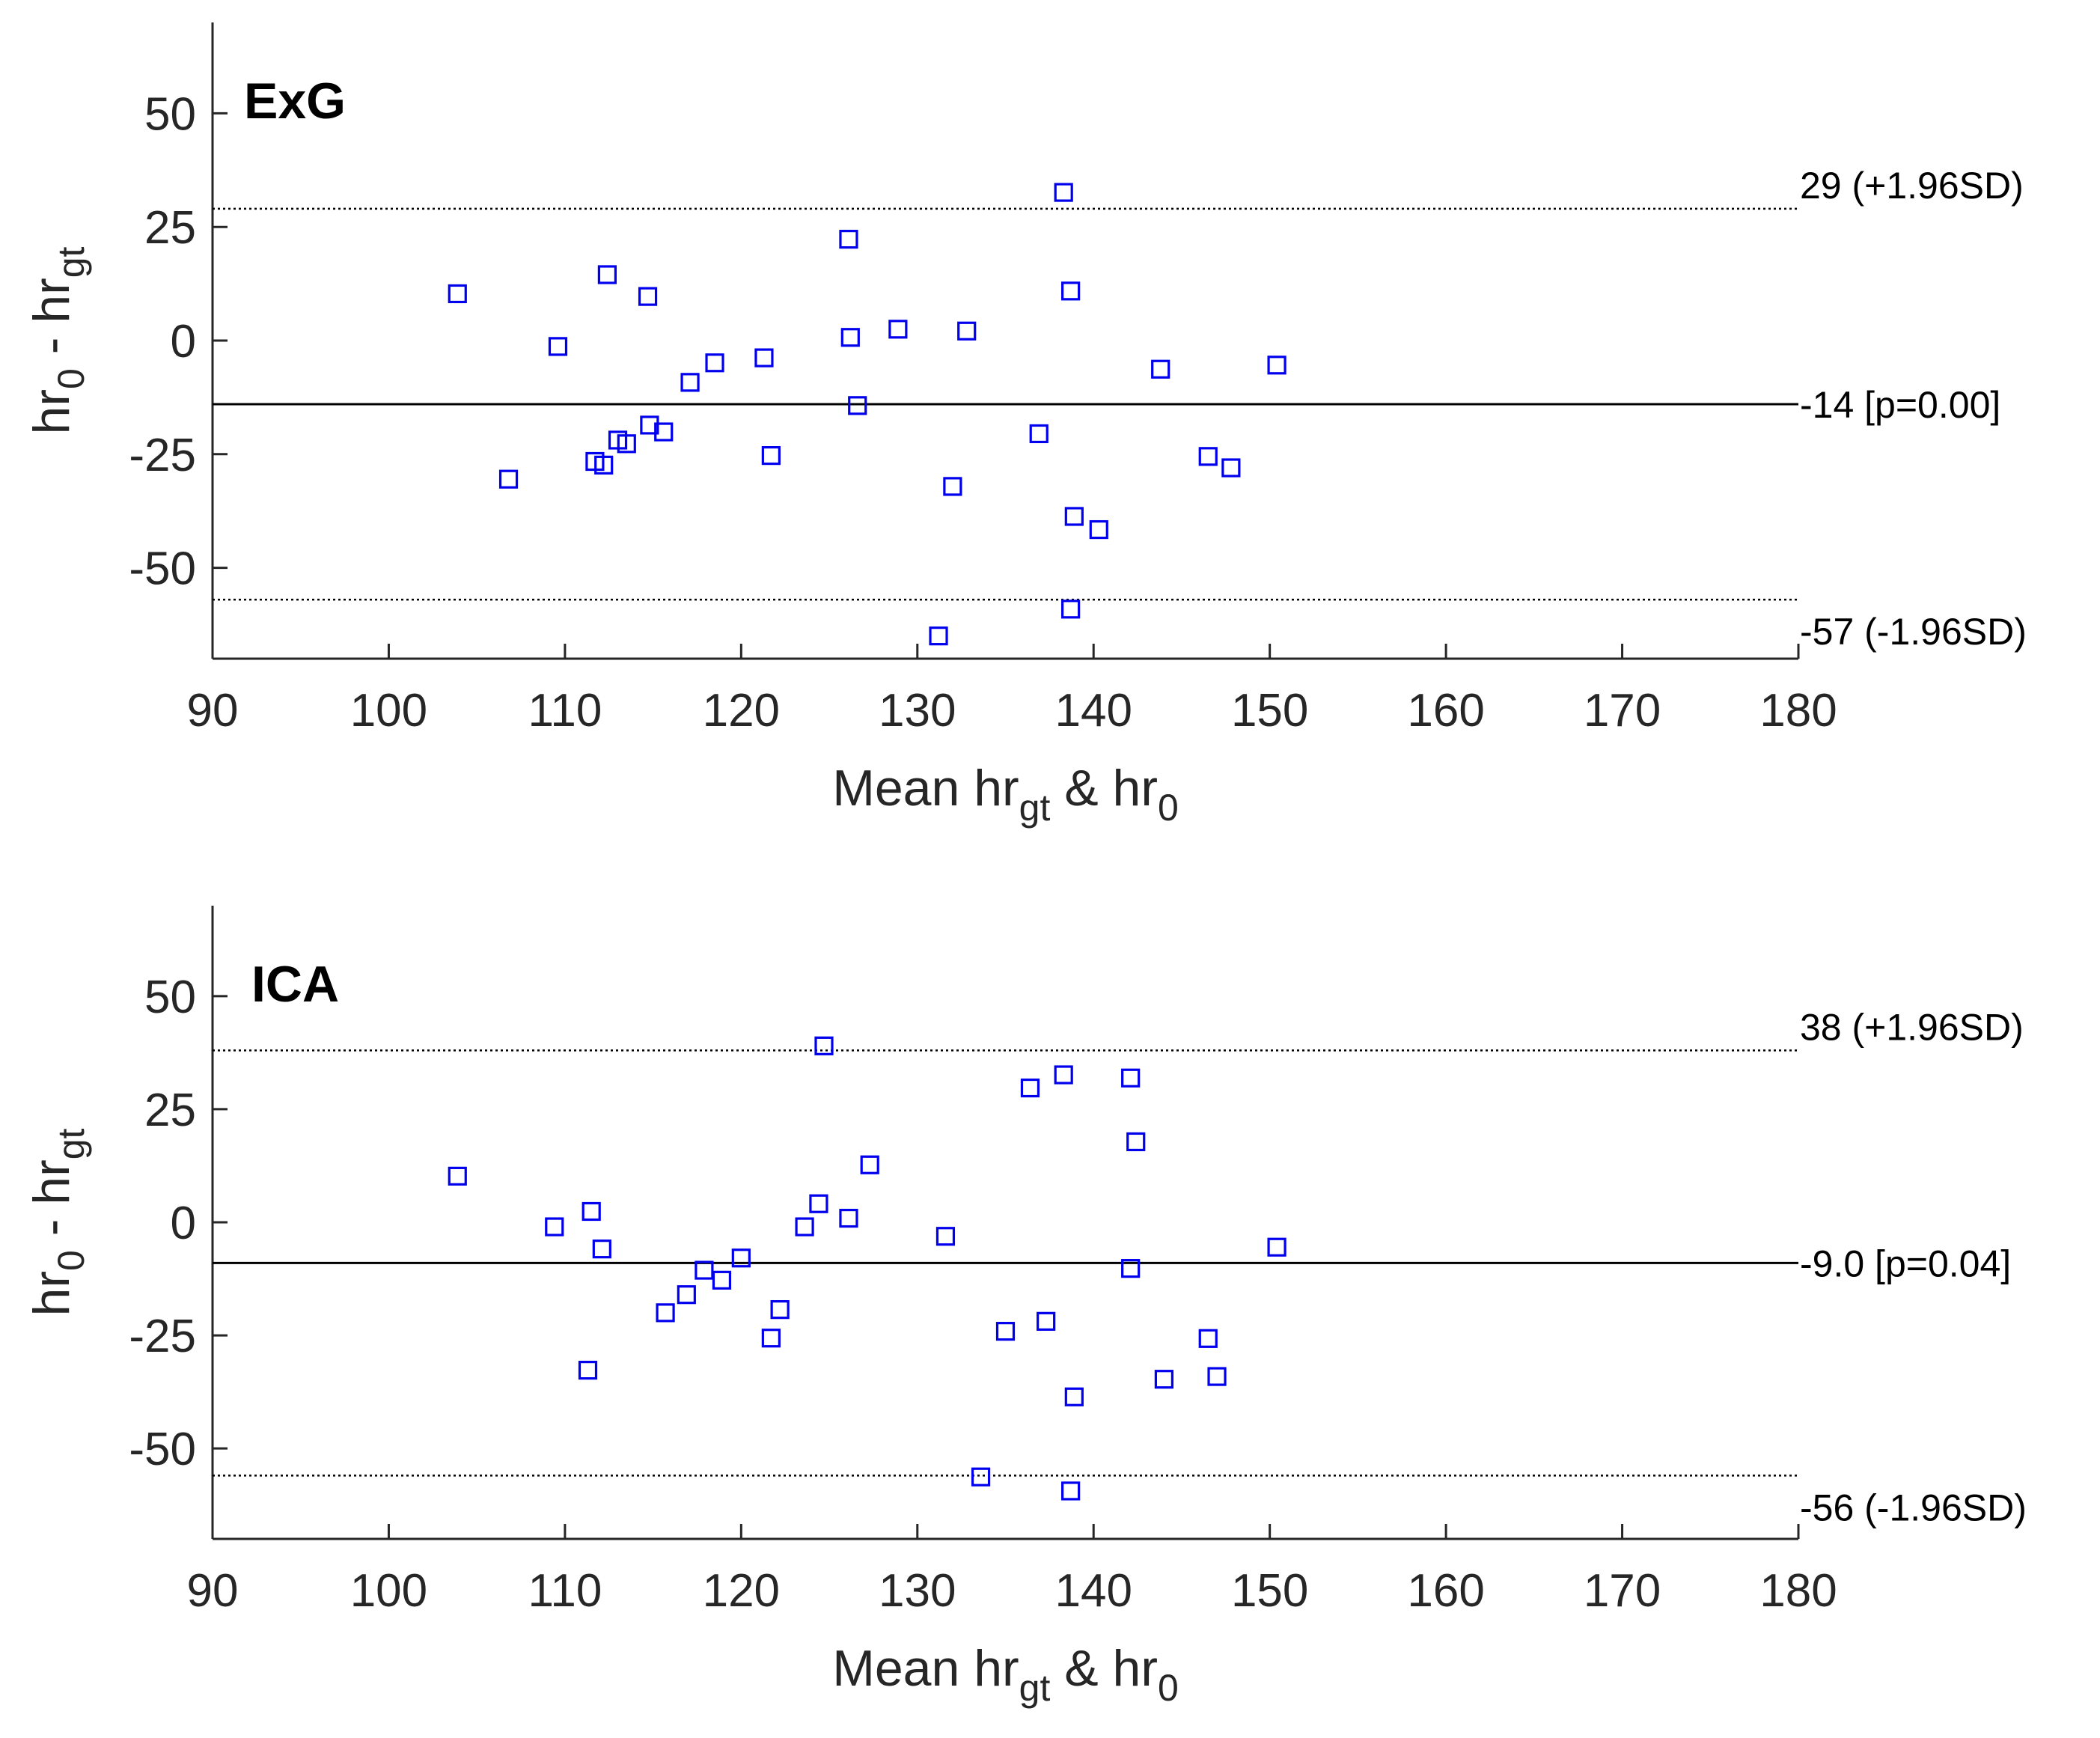 The height and width of the screenshot is (1738, 2100). What do you see at coordinates (162, 455) in the screenshot?
I see `y-tick-label: -25` at bounding box center [162, 455].